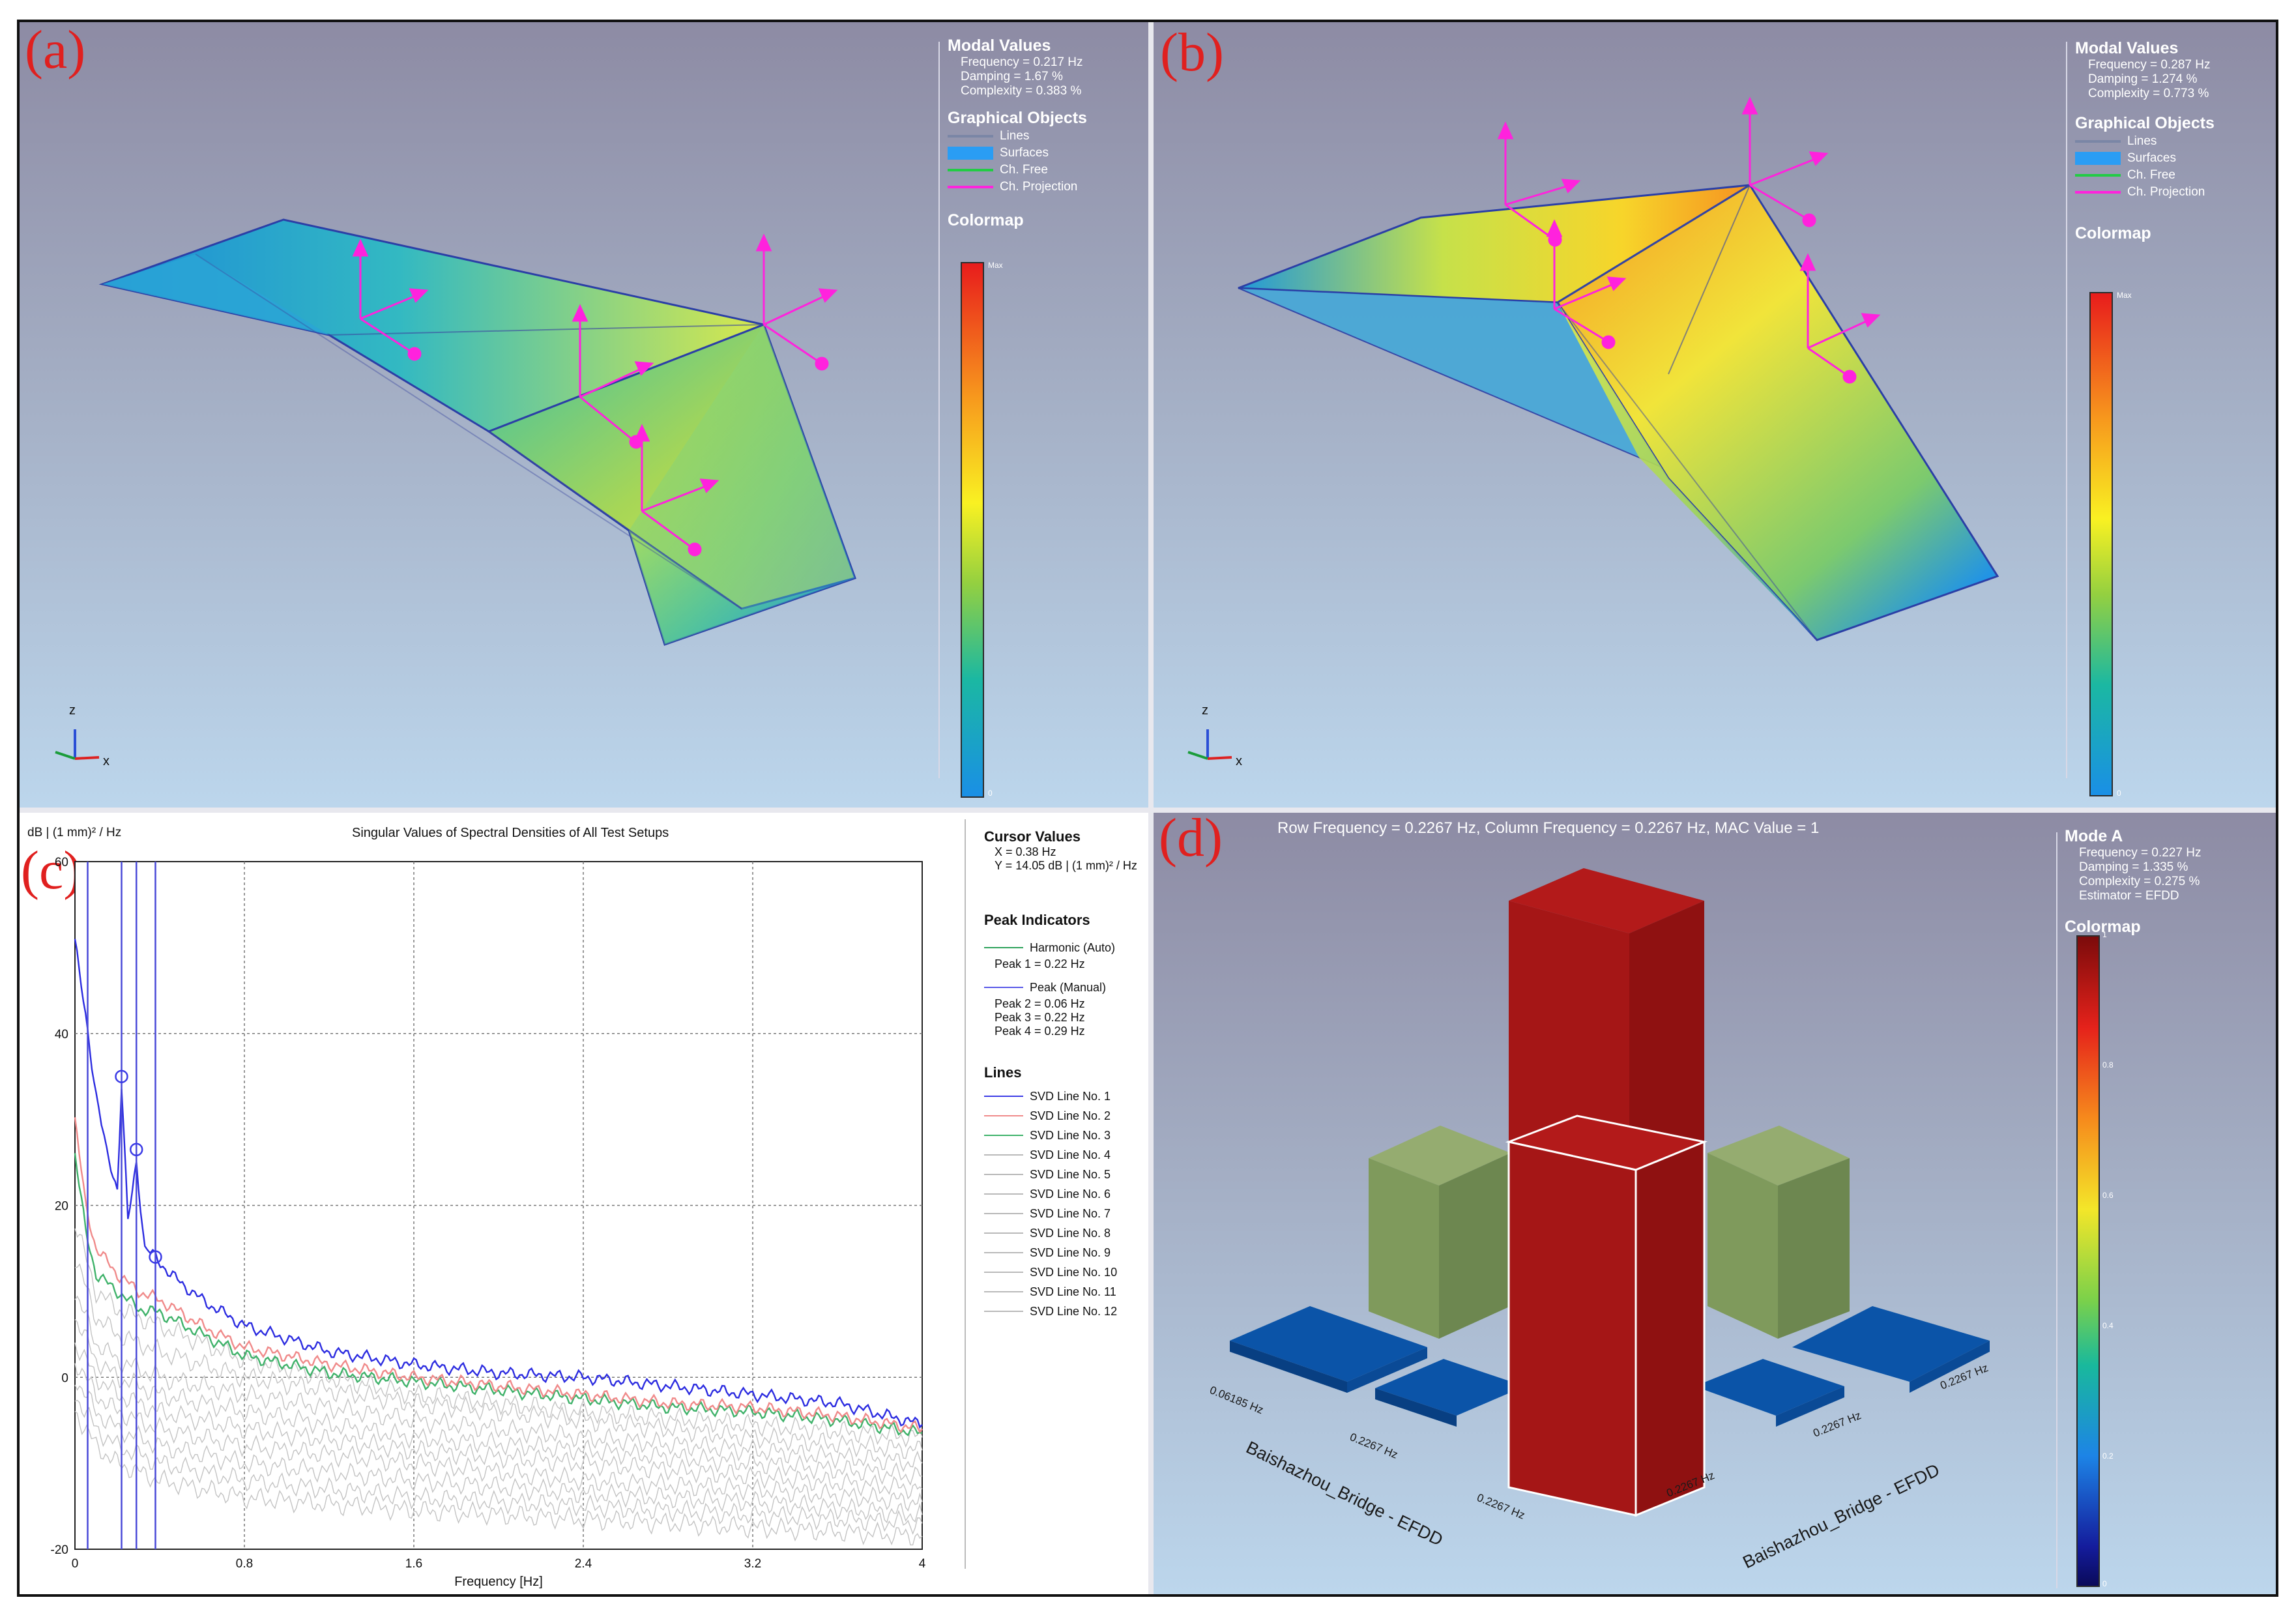 This screenshot has height=1617, width=2296. What do you see at coordinates (1501, 1507) in the screenshot?
I see `tick-left-2: 0.2267 Hz` at bounding box center [1501, 1507].